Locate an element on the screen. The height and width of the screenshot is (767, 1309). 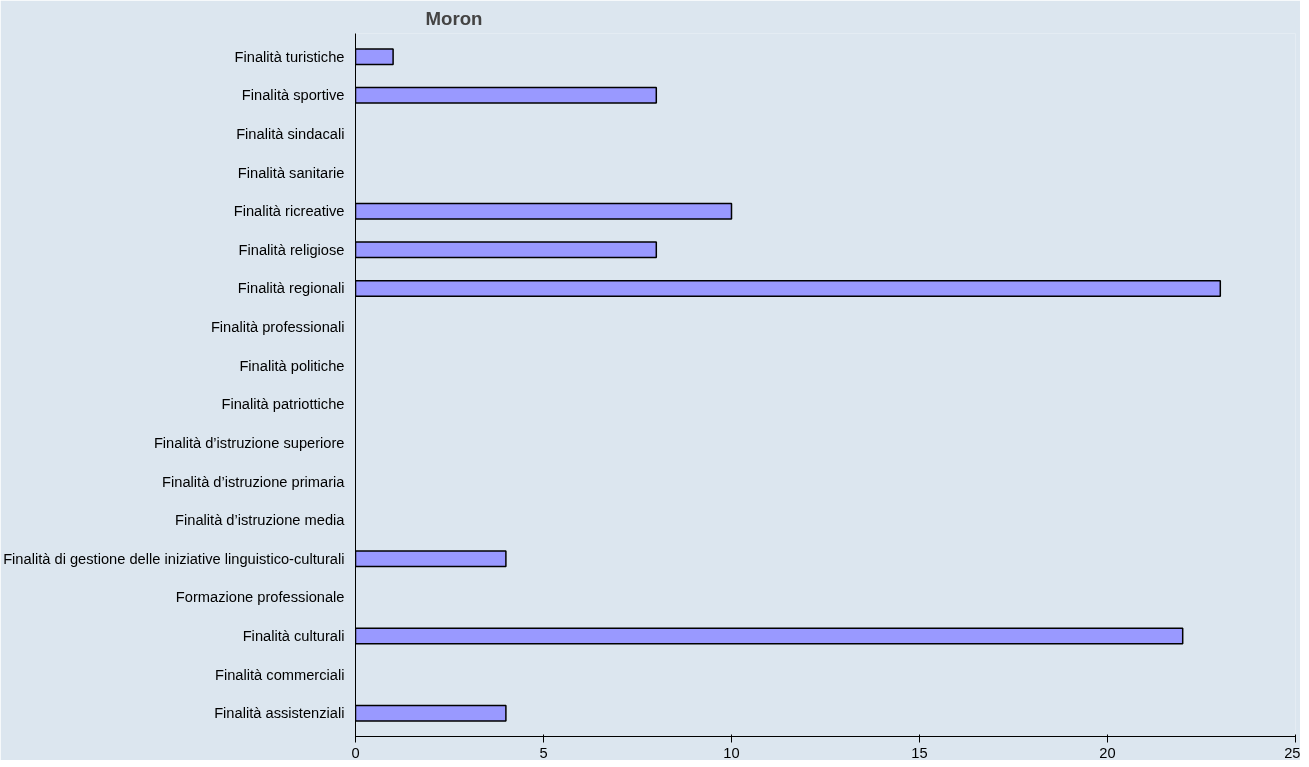
y-tick-label: Finalità turistiche is located at coordinates (289, 56).